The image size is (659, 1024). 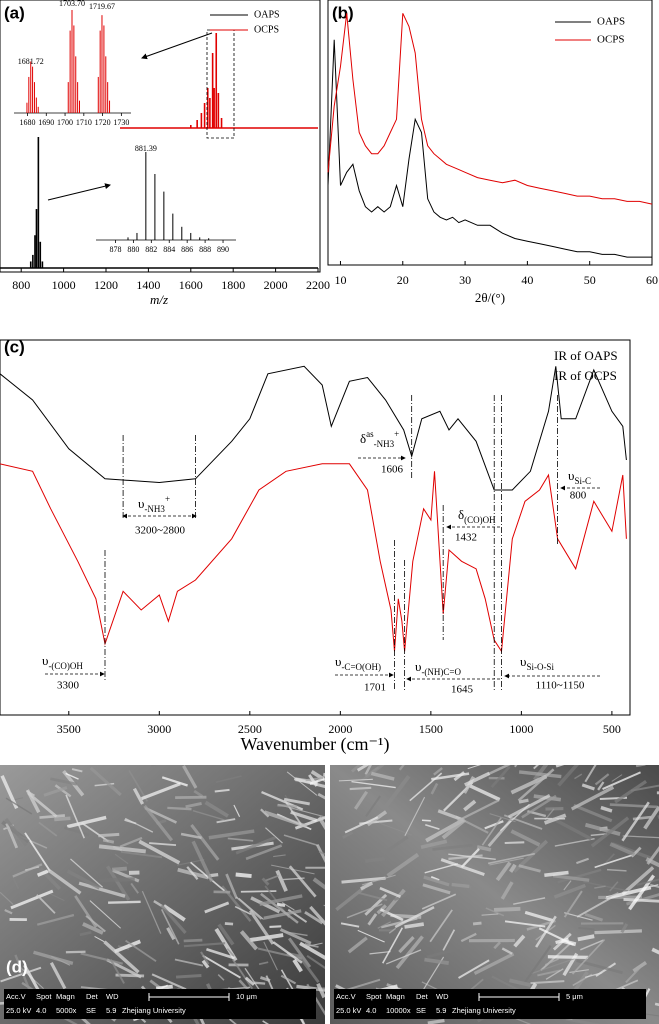 What do you see at coordinates (343, 12) in the screenshot?
I see `panel-label: (b)` at bounding box center [343, 12].